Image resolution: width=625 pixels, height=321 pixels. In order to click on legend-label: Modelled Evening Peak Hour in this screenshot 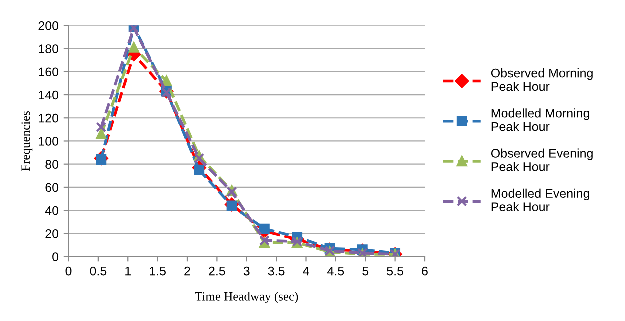, I will do `click(541, 200)`.